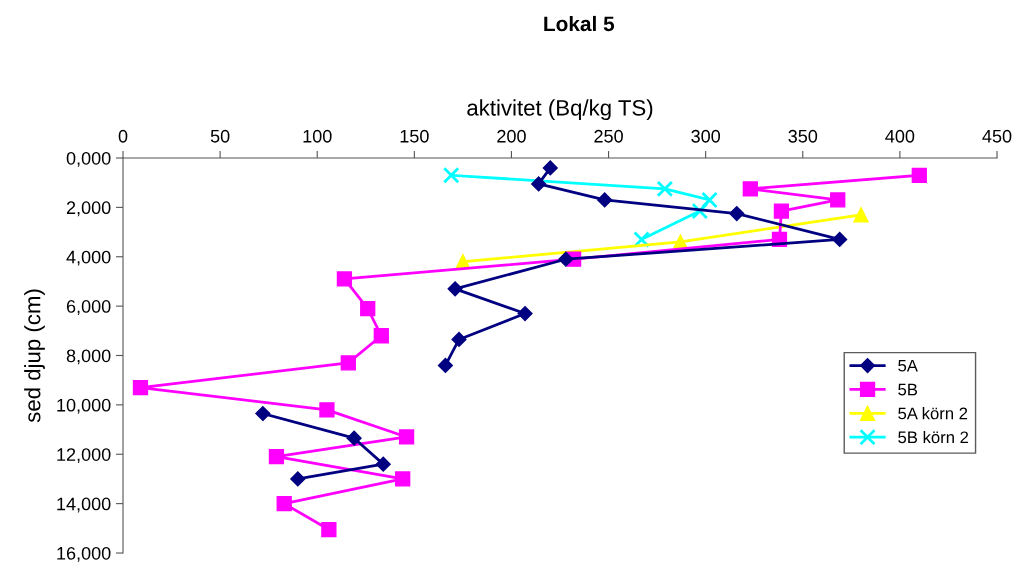  Describe the element at coordinates (220, 136) in the screenshot. I see `x-tick-label: 50` at that location.